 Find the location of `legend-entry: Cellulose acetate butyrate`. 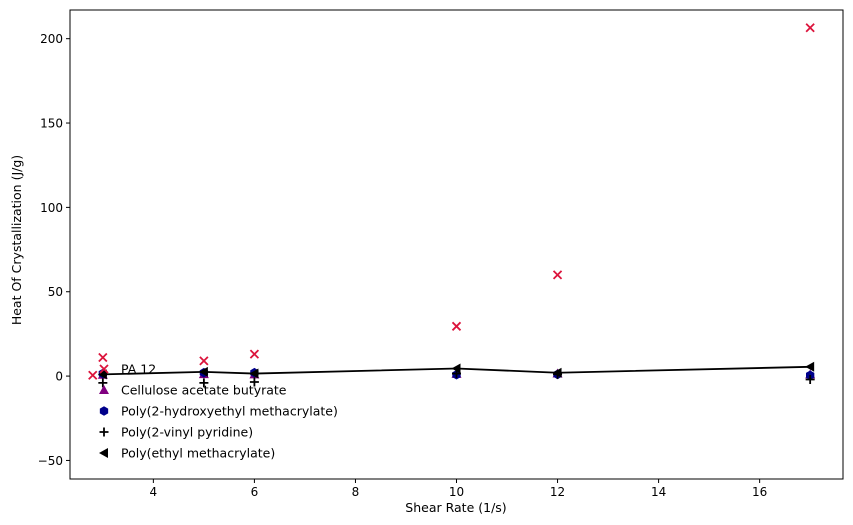

legend-entry: Cellulose acetate butyrate is located at coordinates (193, 390).